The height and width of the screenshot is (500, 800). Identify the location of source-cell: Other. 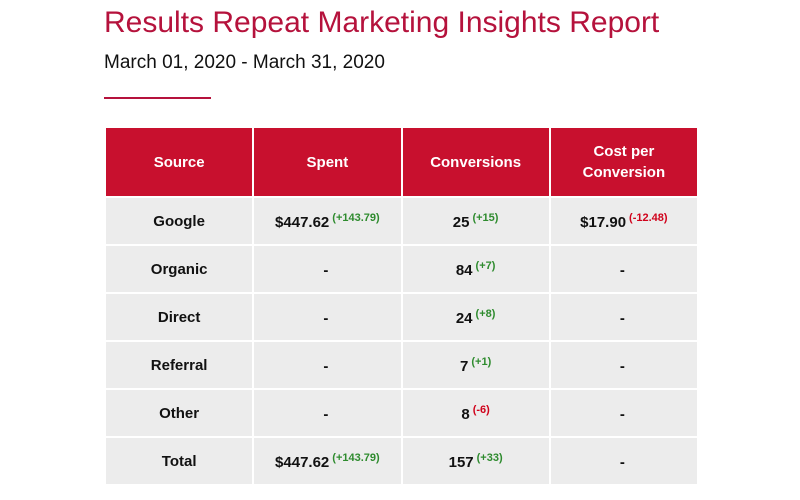
(179, 413).